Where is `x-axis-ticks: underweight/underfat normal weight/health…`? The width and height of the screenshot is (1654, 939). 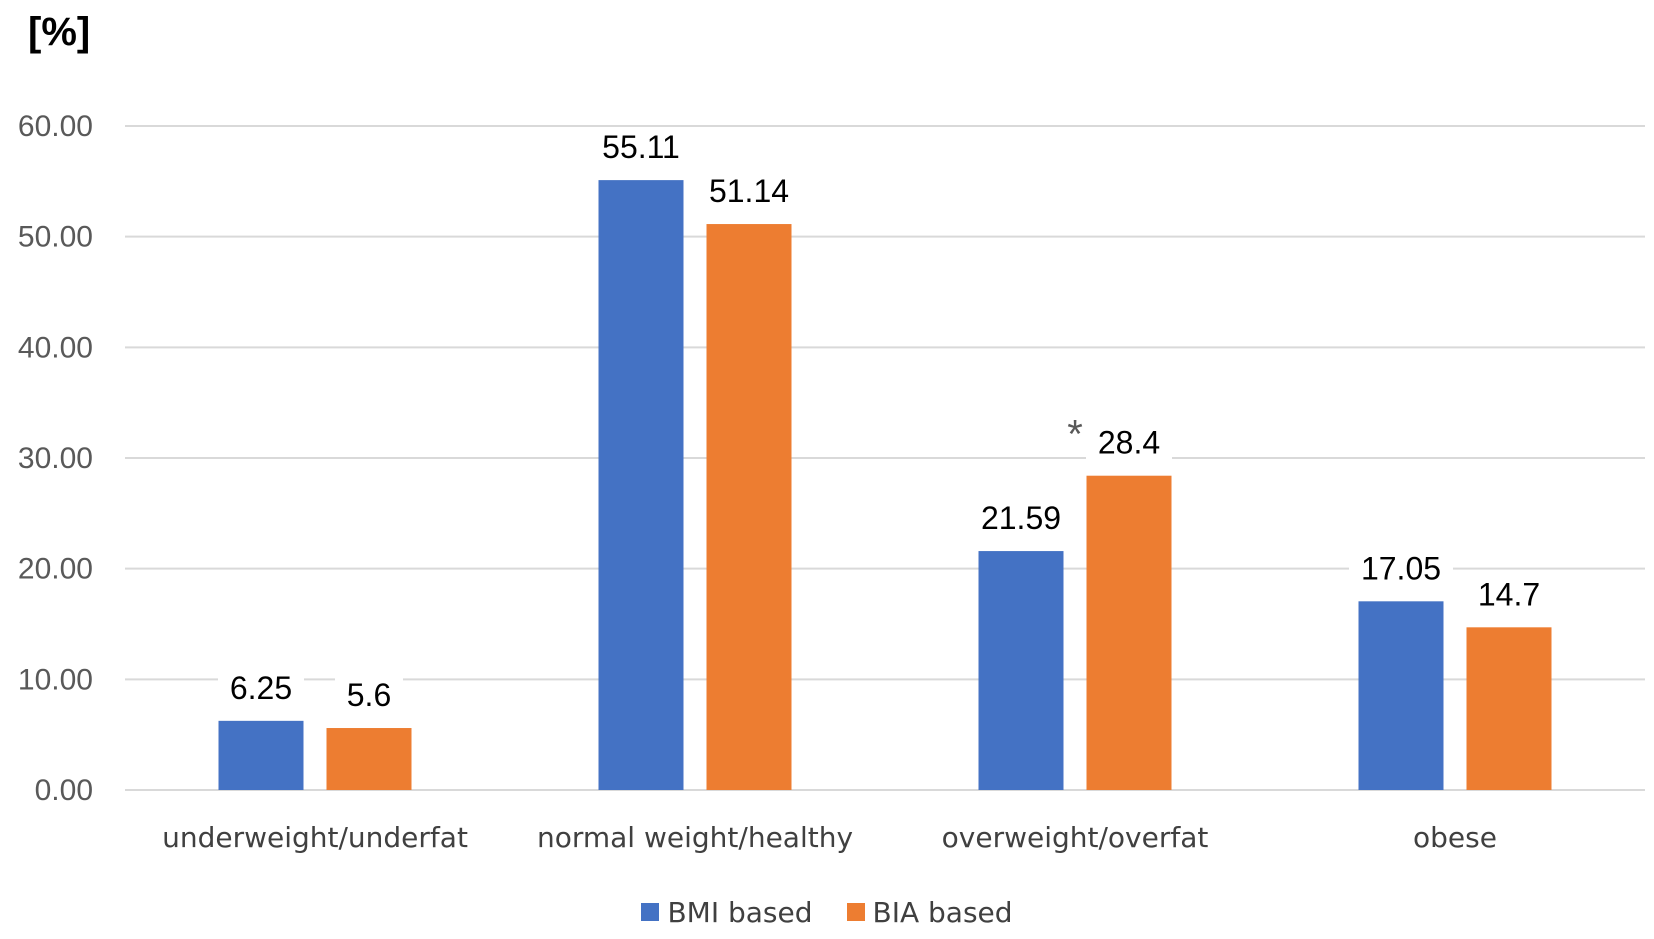 x-axis-ticks: underweight/underfat normal weight/health… is located at coordinates (829, 837).